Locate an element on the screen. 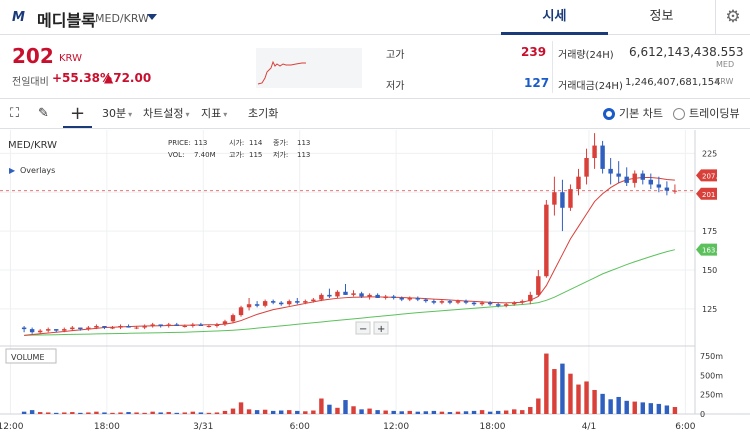  ma-long-badge-shape is located at coordinates (706, 249).